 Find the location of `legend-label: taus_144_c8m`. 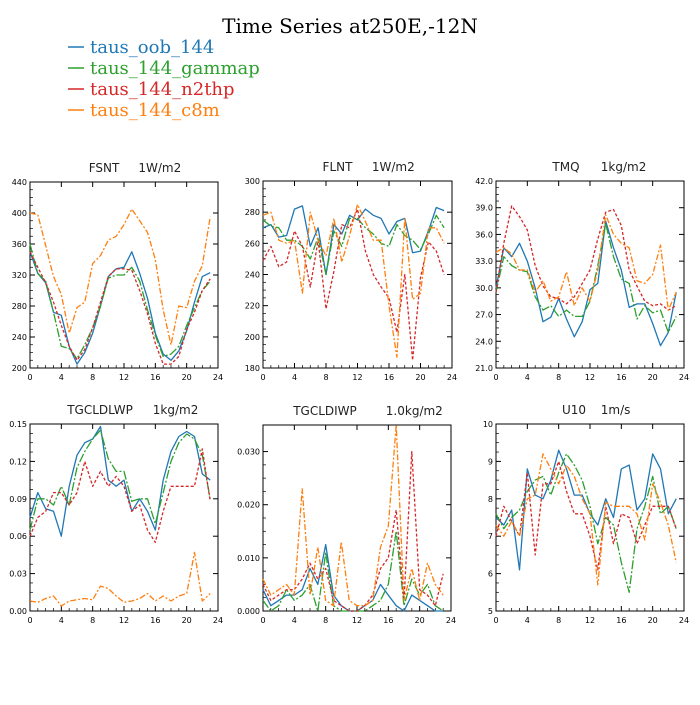

legend-label: taus_144_c8m is located at coordinates (155, 110).